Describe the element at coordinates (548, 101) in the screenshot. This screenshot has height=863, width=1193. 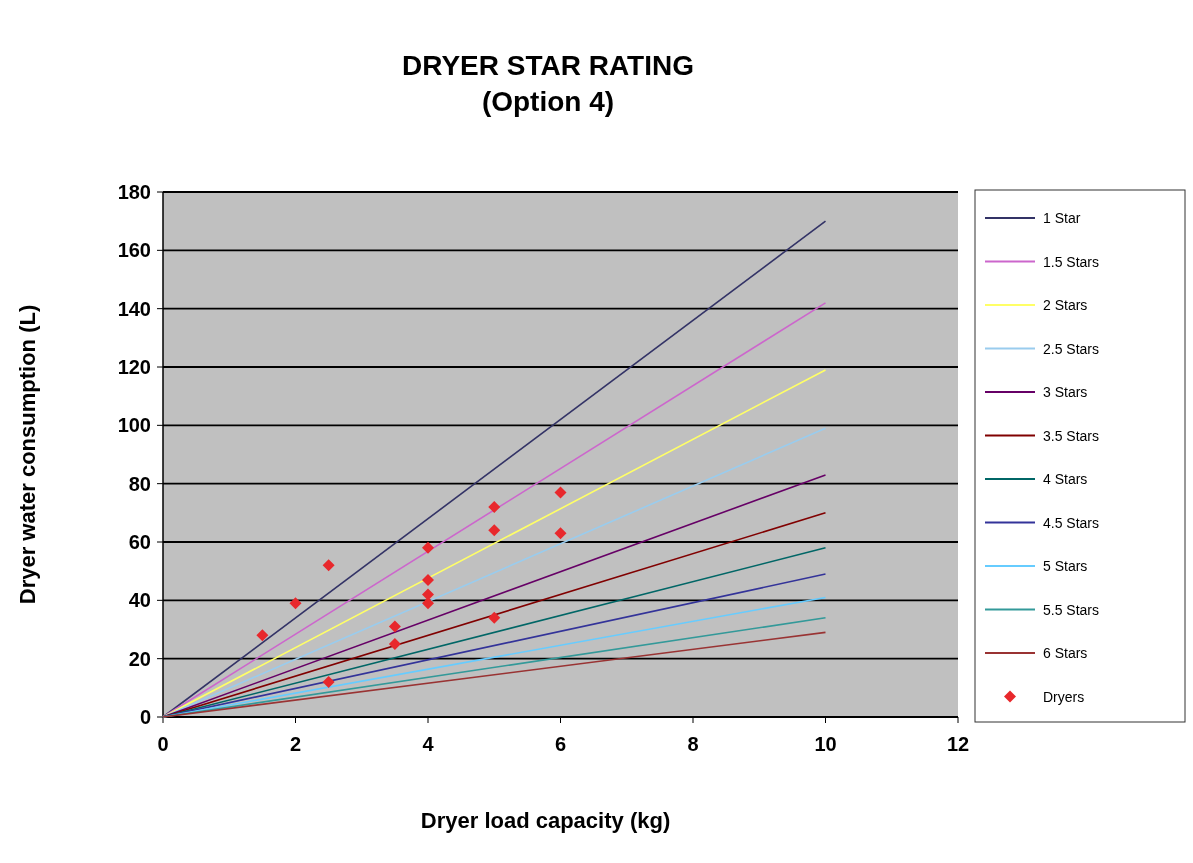
I see `chart-subtitle: (Option 4)` at that location.